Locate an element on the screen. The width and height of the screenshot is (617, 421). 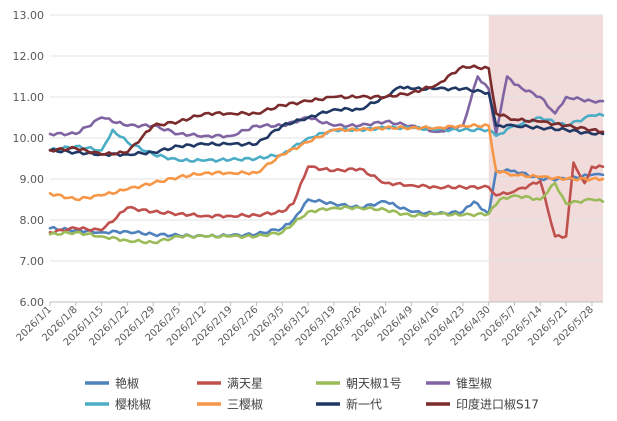
shaded-region-layer is located at coordinates (545, 158).